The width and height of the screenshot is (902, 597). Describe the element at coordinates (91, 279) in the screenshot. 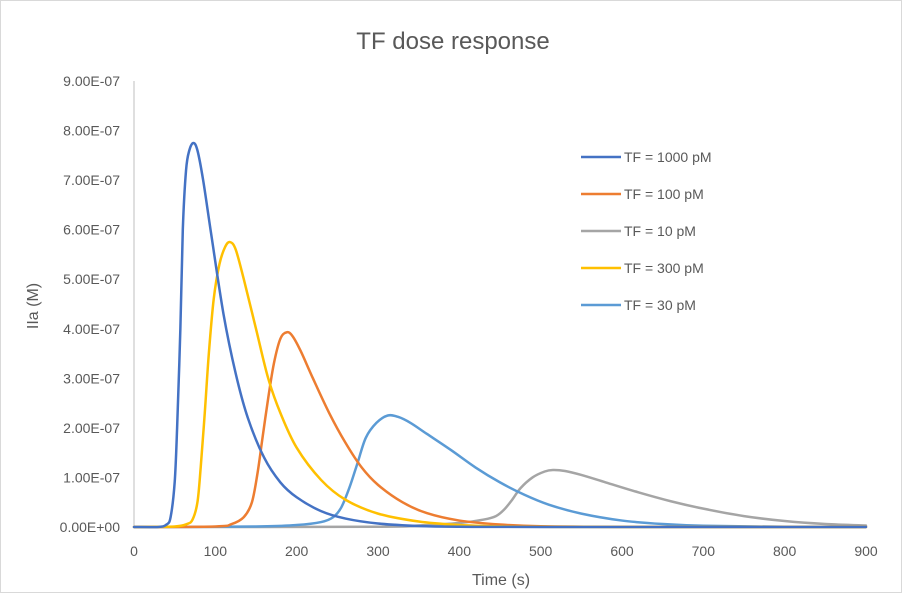

I see `y-tick-label: 5.00E-07` at that location.